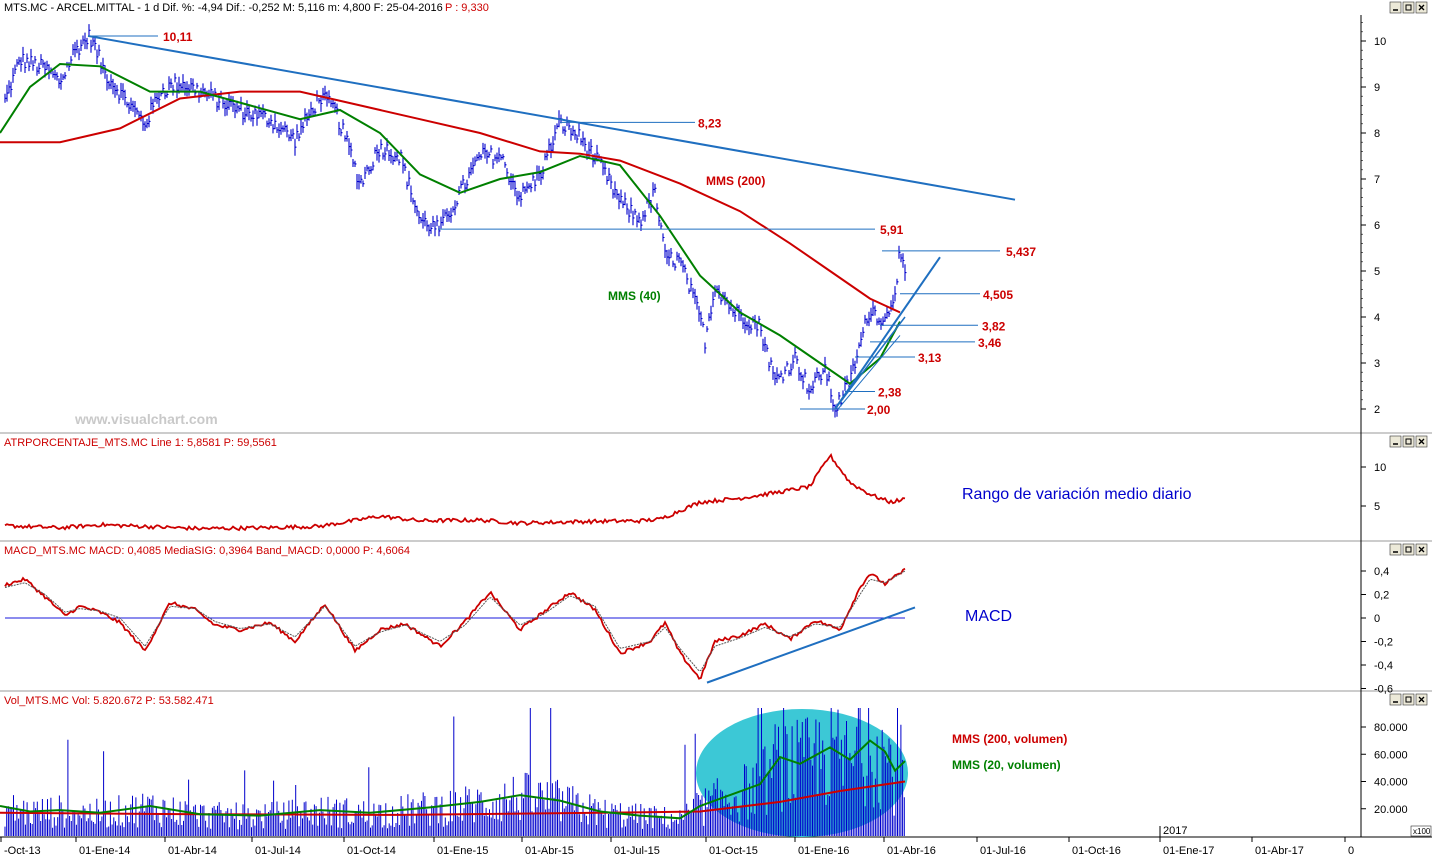  I want to click on x-tick-label: 01-Abr-17, so click(1279, 851).